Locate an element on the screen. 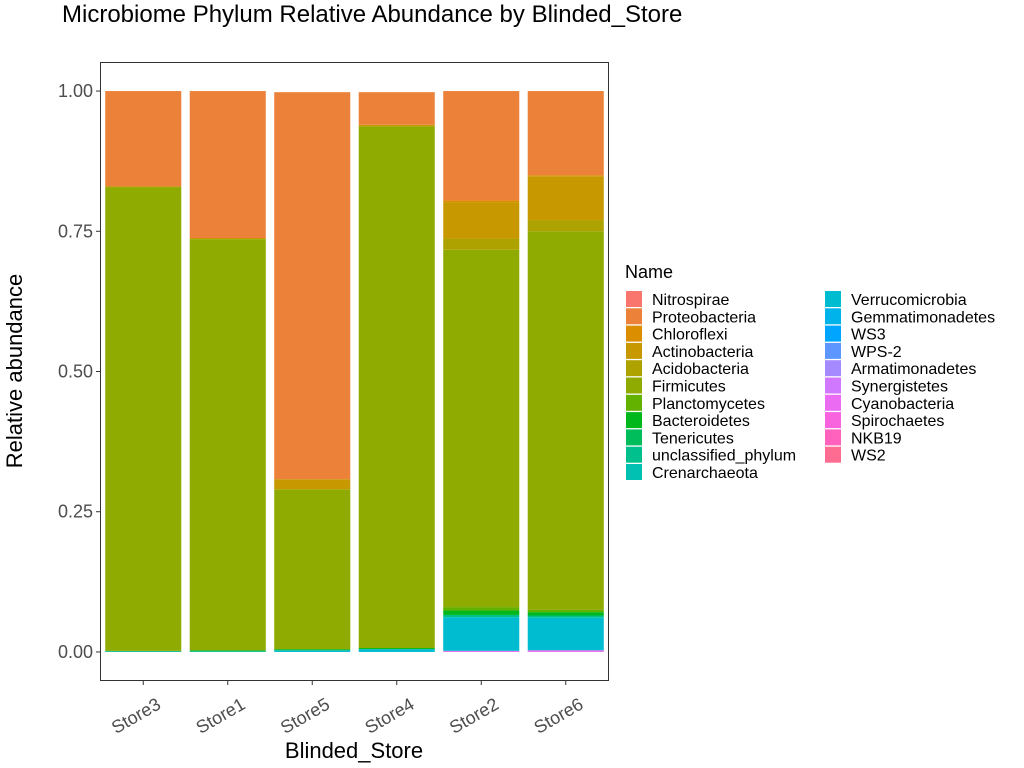 Image resolution: width=1024 pixels, height=768 pixels. legend-label: Bacteroidetes is located at coordinates (701, 421).